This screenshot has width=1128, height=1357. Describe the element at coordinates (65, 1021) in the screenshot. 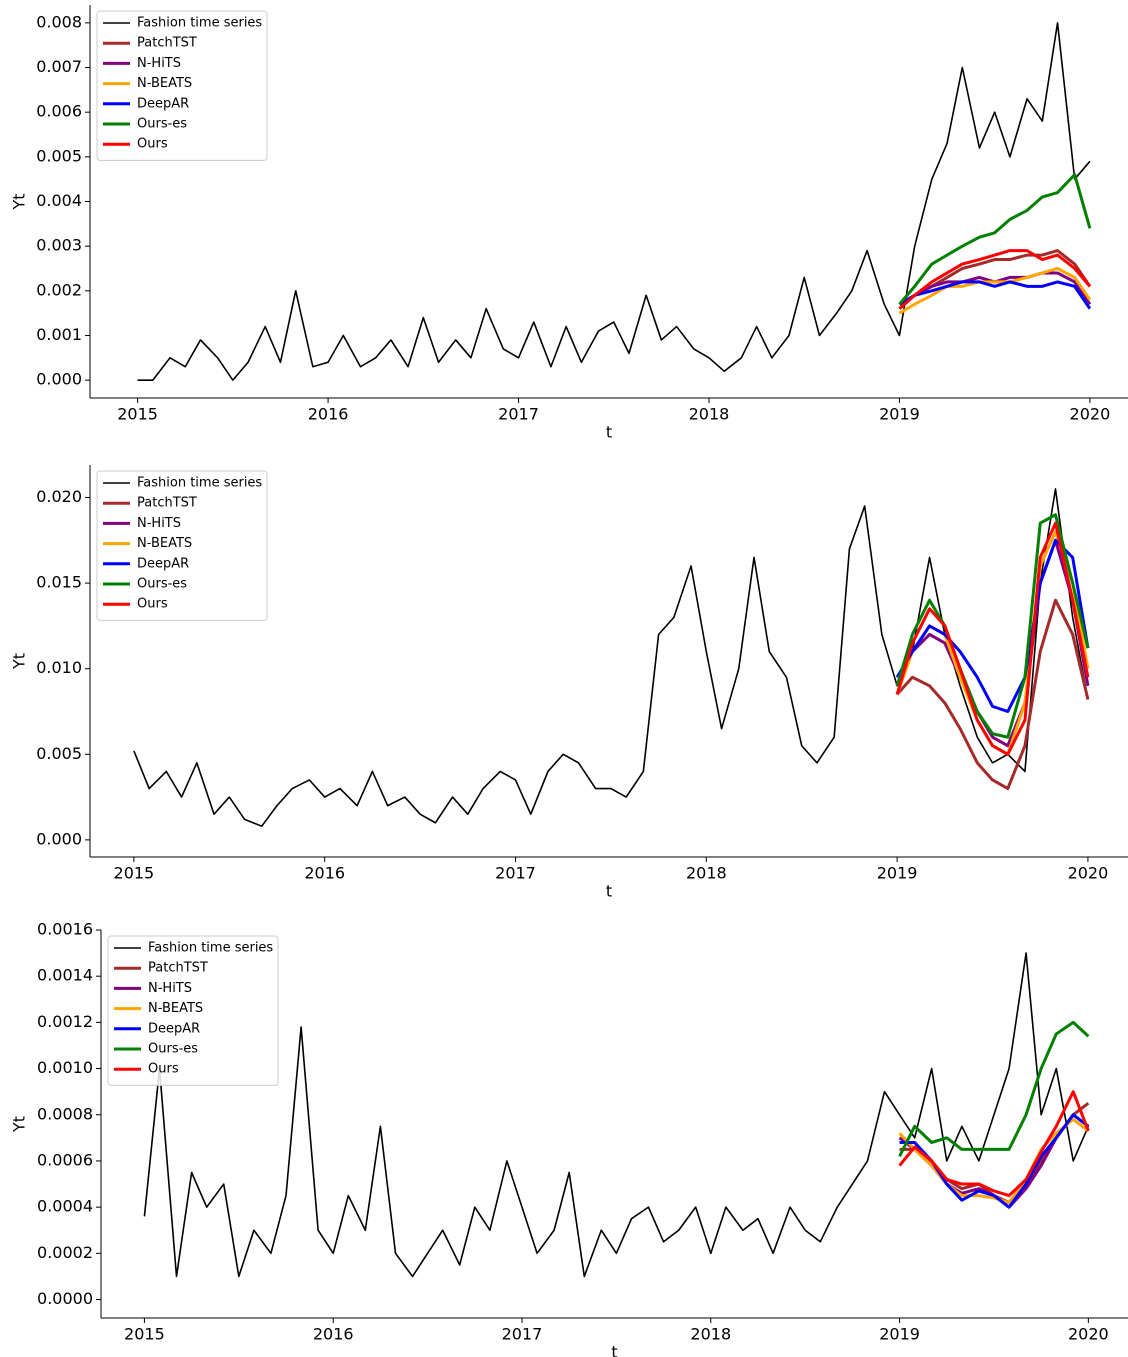

I see `y-tick-label: 0.0012` at that location.